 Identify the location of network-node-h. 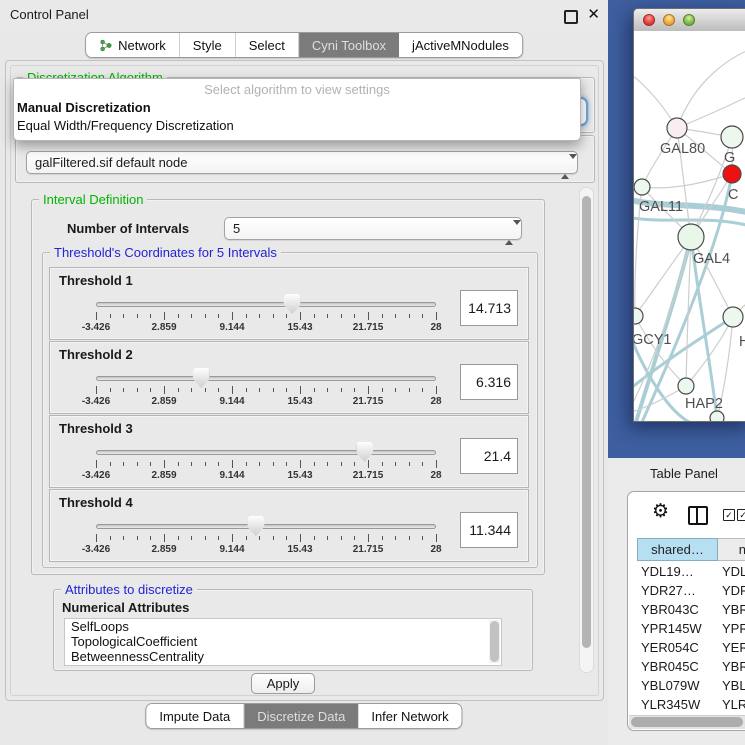
(733, 317).